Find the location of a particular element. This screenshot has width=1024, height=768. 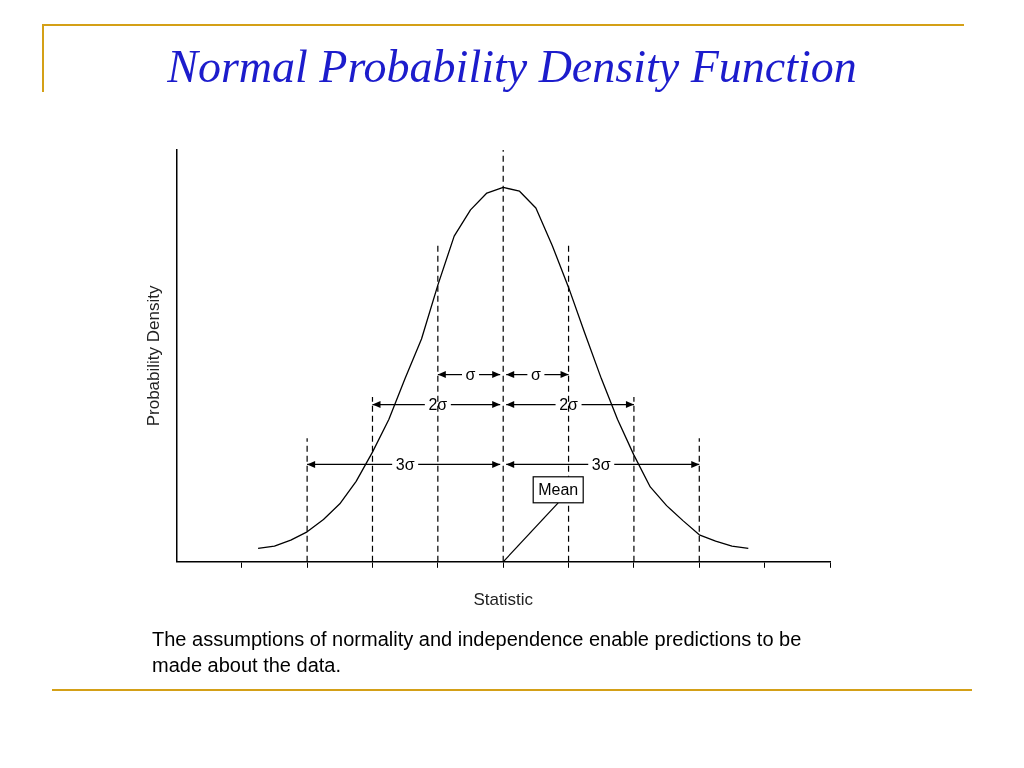

chart-title: Normal Probability Density Function is located at coordinates (512, 66).